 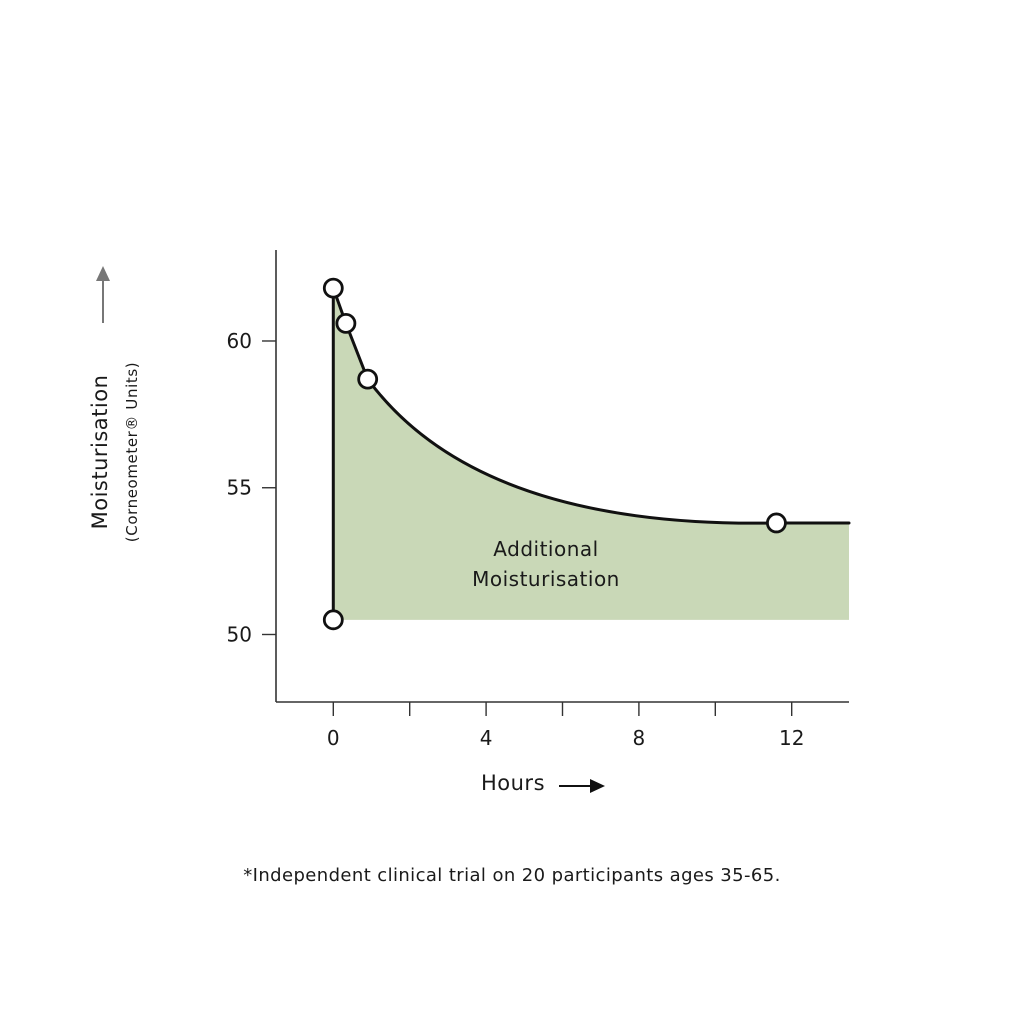 I want to click on x-ticks: 0 4 8 12, so click(x=565, y=726).